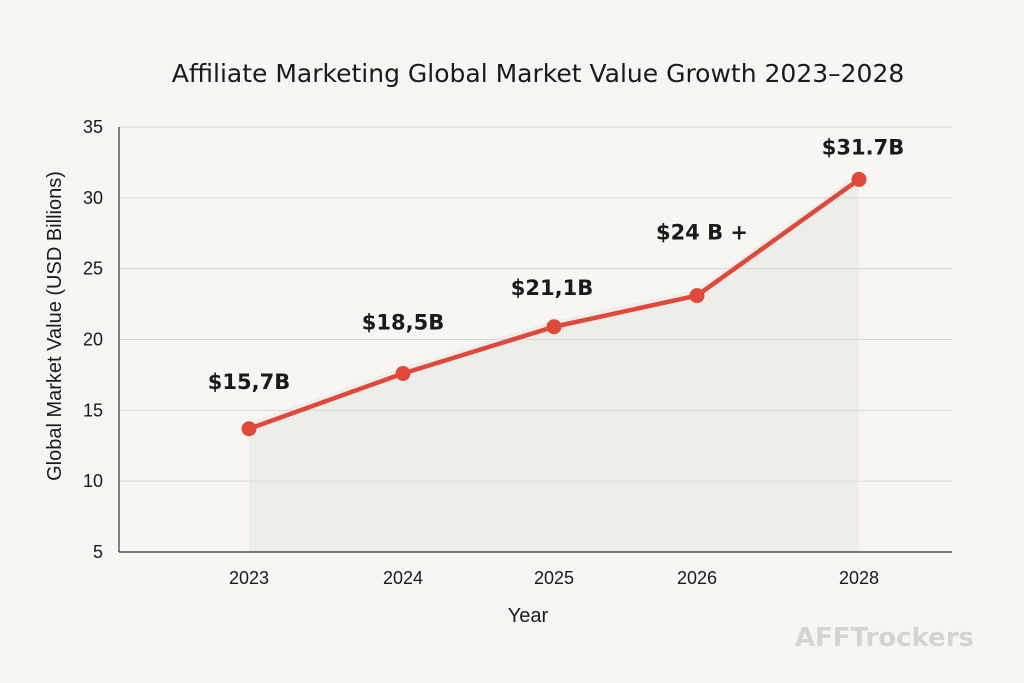 This screenshot has width=1024, height=683. I want to click on data-label: $18,5B, so click(403, 323).